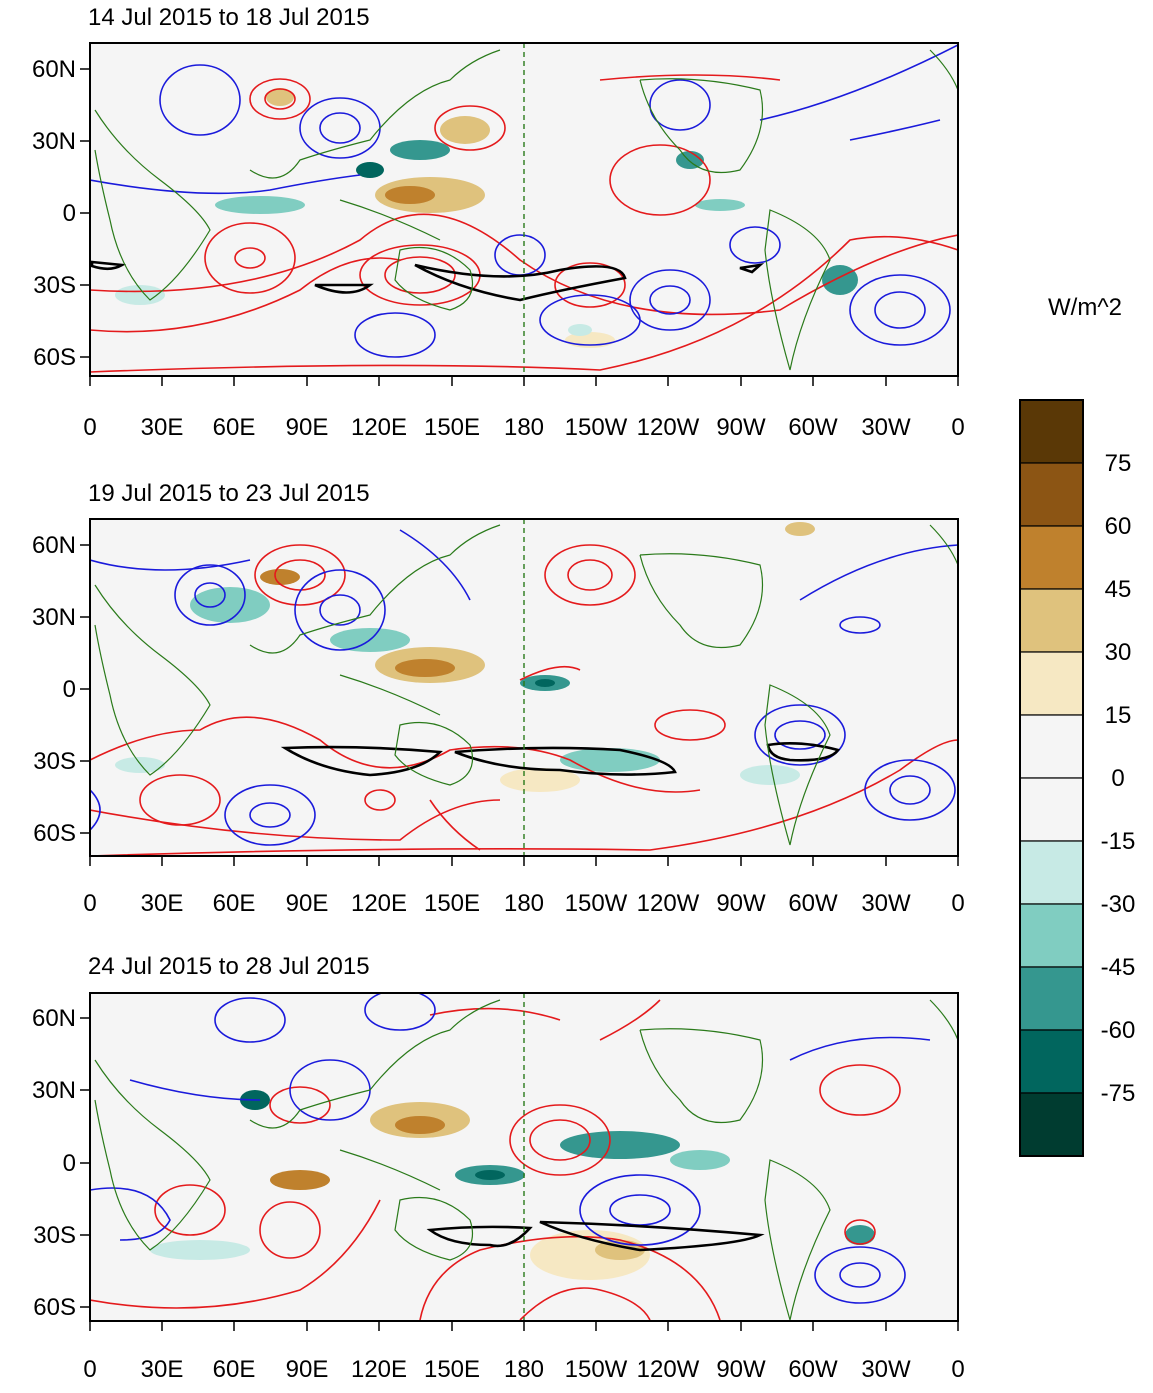  I want to click on colorbar-label: 0, so click(1117, 778).